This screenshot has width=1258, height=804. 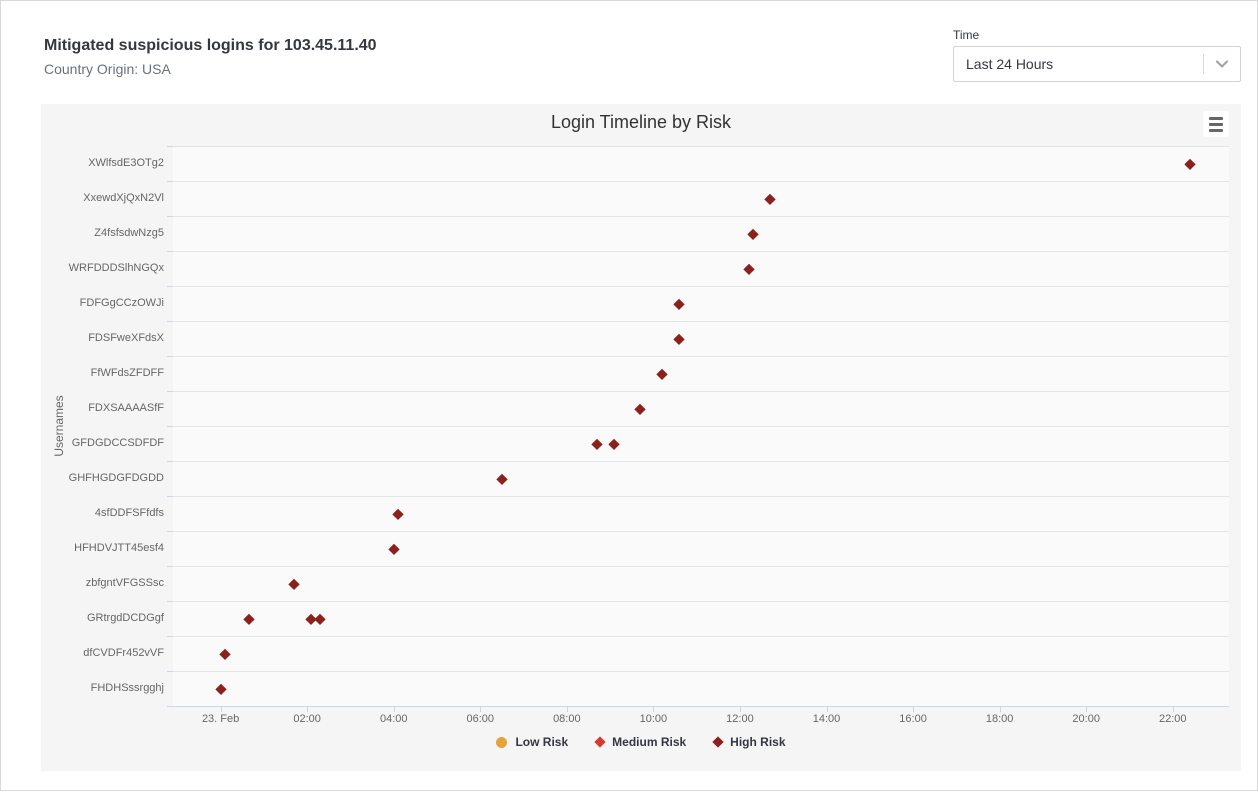 What do you see at coordinates (393, 719) in the screenshot?
I see `x-axis-label: 04:00` at bounding box center [393, 719].